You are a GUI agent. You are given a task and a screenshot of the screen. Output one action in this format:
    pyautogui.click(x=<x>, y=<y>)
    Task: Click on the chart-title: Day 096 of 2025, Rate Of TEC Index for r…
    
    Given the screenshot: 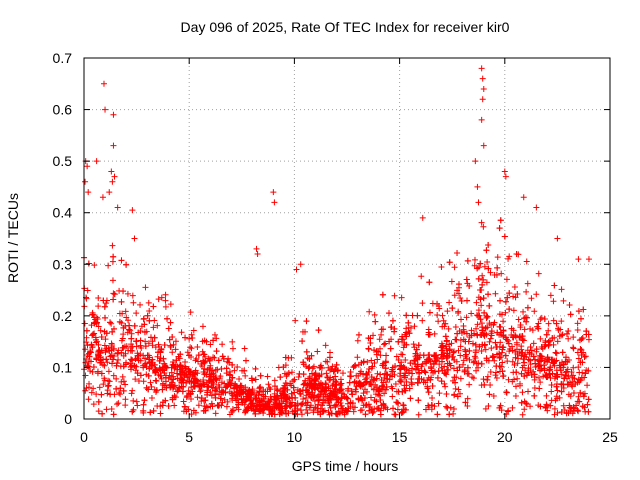 What is the action you would take?
    pyautogui.click(x=345, y=27)
    